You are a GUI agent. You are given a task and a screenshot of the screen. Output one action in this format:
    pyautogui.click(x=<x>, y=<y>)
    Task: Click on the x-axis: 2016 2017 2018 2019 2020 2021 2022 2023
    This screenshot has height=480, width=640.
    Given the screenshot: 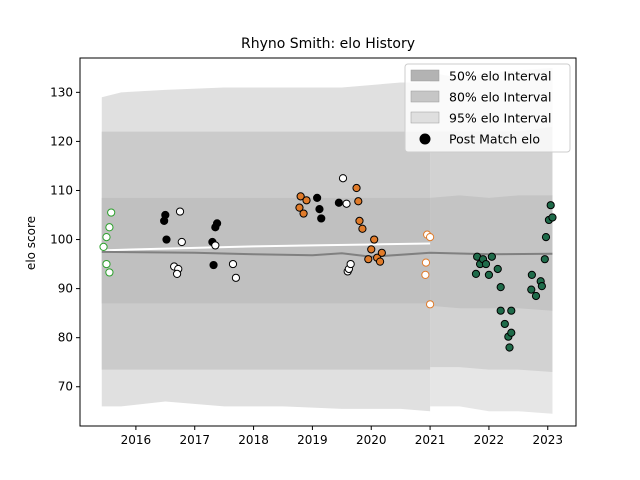 What is the action you would take?
    pyautogui.click(x=342, y=436)
    